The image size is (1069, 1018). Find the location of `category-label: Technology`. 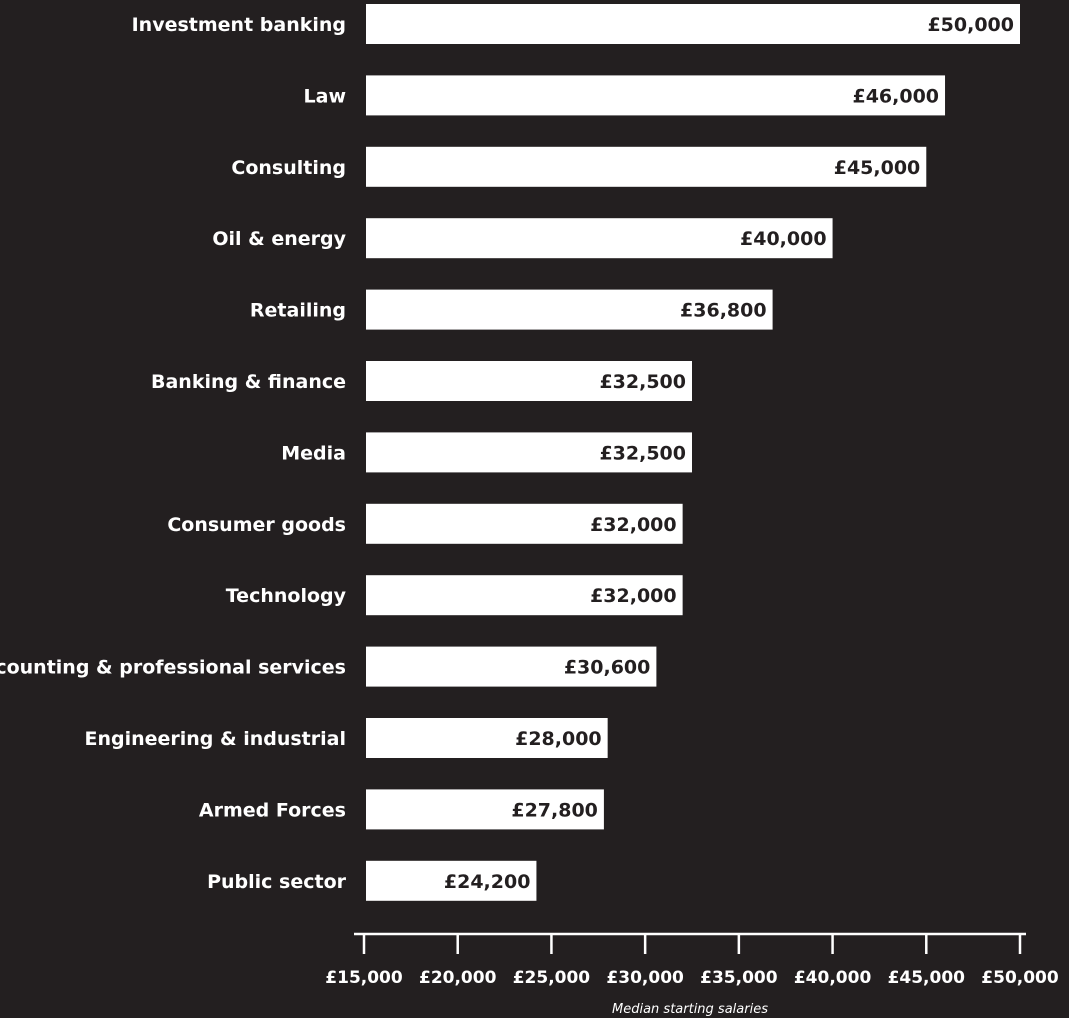

category-label: Technology is located at coordinates (286, 596).